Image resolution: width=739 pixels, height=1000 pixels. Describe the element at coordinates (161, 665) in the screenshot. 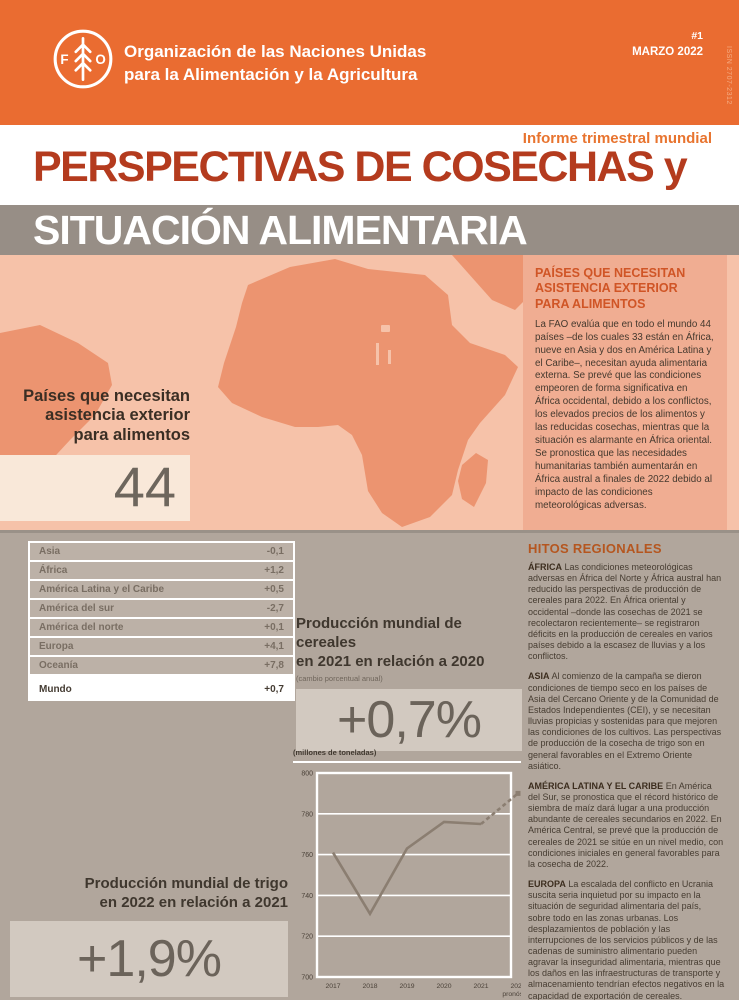

I see `table-row: Oceanía +7,8` at that location.